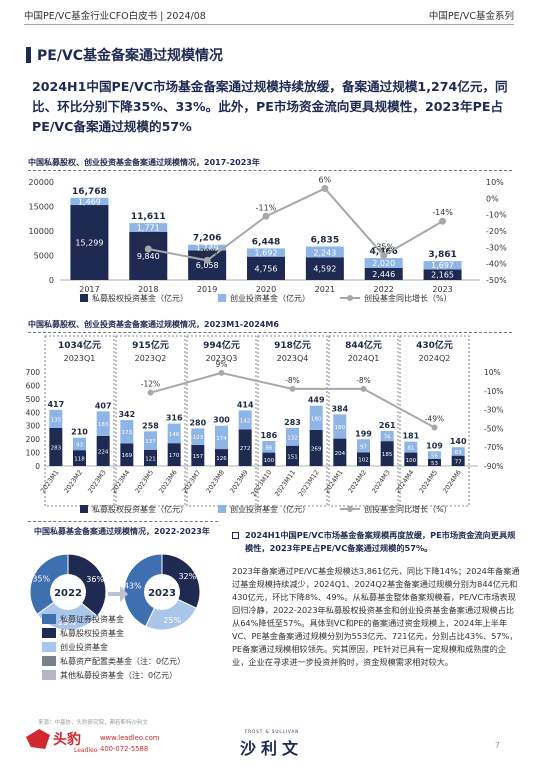  Describe the element at coordinates (56, 448) in the screenshot. I see `label-pe: 283` at that location.